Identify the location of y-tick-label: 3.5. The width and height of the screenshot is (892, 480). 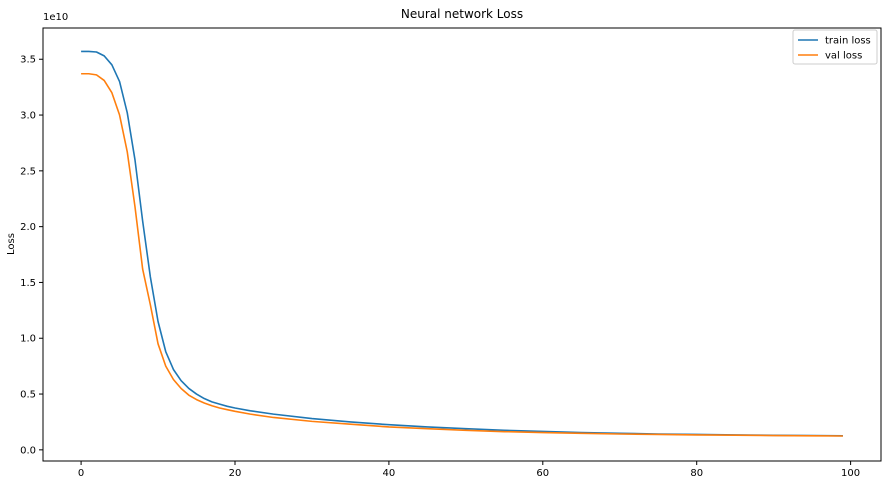
(28, 60).